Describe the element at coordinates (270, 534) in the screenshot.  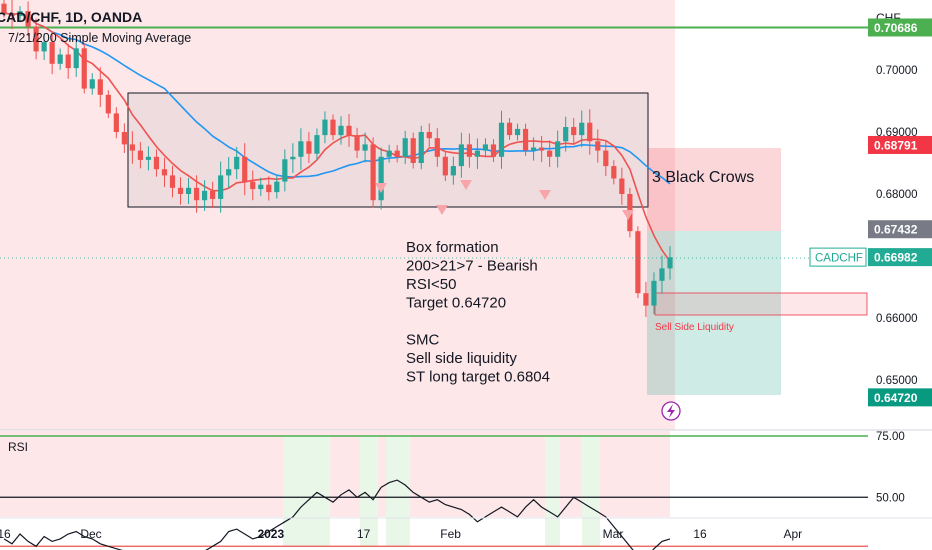
I see `time-tick-label: 2023` at that location.